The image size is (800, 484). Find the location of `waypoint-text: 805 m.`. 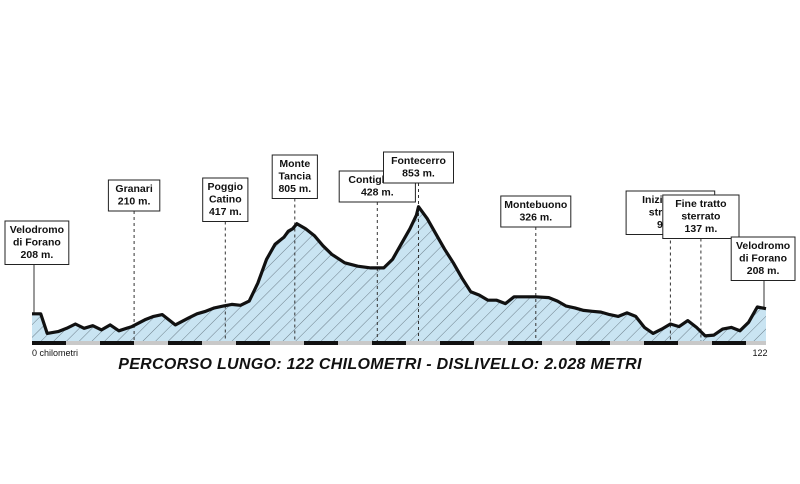

waypoint-text: 805 m. is located at coordinates (294, 189).